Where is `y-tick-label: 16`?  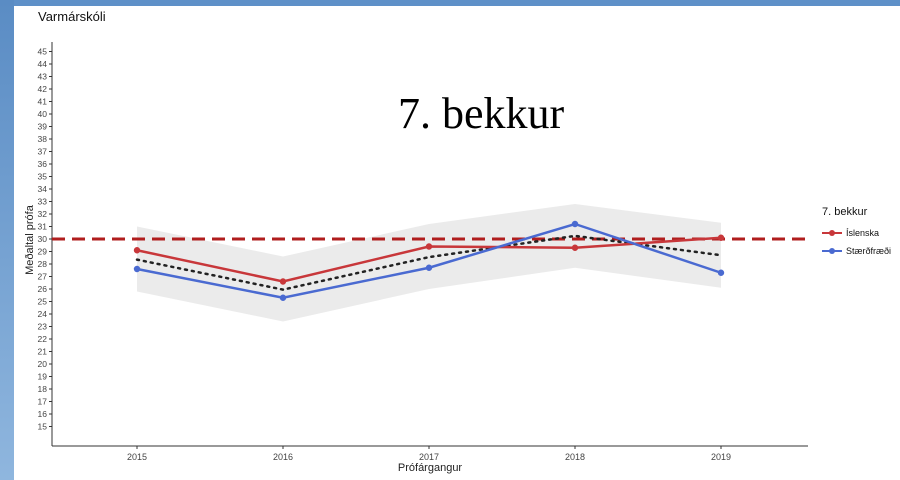
y-tick-label: 16 is located at coordinates (43, 414).